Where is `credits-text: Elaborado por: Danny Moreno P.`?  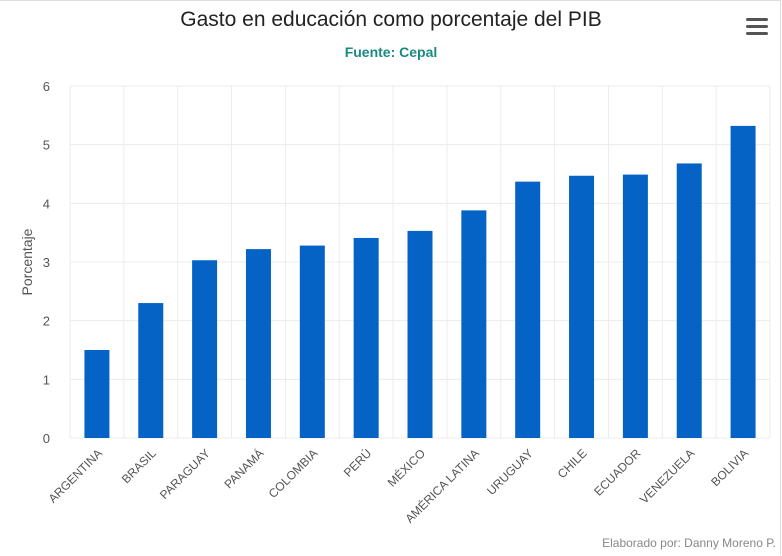
credits-text: Elaborado por: Danny Moreno P. is located at coordinates (689, 543).